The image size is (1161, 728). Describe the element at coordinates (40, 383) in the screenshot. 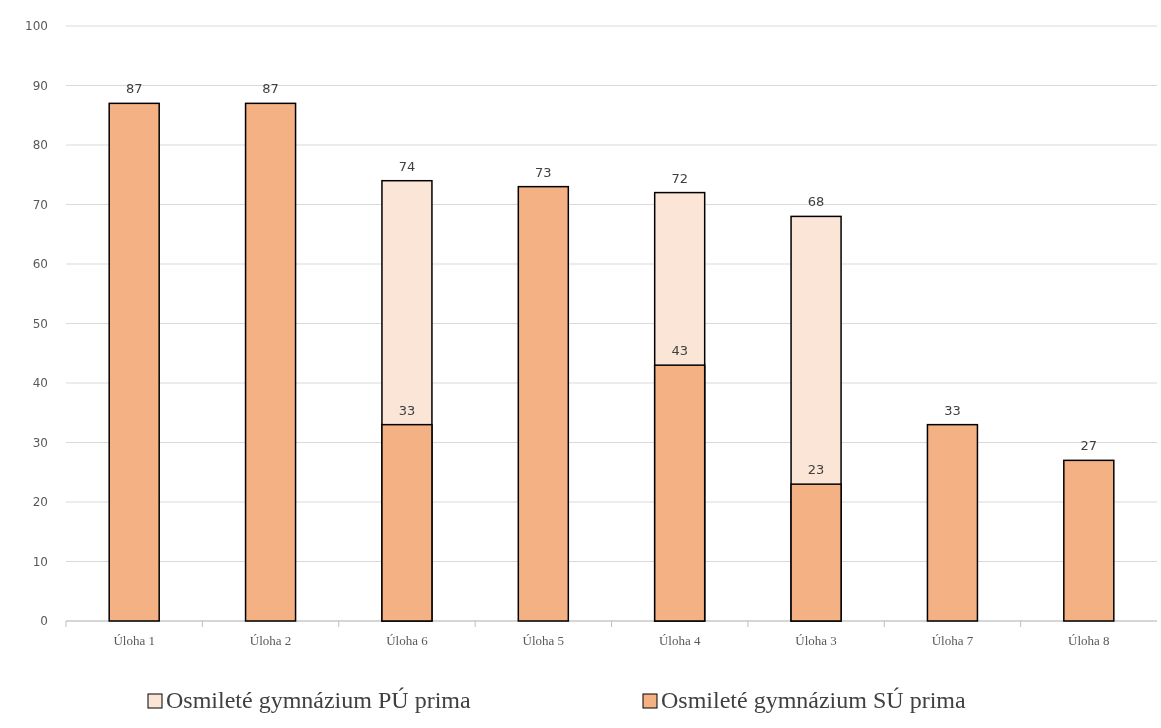

I see `y-tick-label: 40` at that location.